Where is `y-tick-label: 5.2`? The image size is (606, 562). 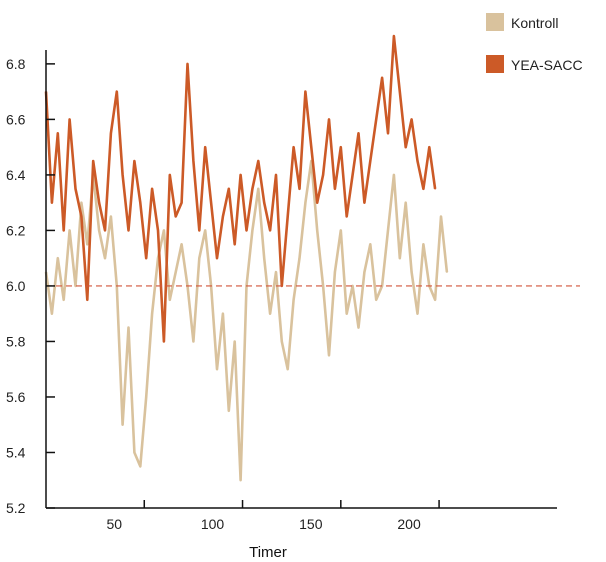
y-tick-label: 5.2 is located at coordinates (16, 508).